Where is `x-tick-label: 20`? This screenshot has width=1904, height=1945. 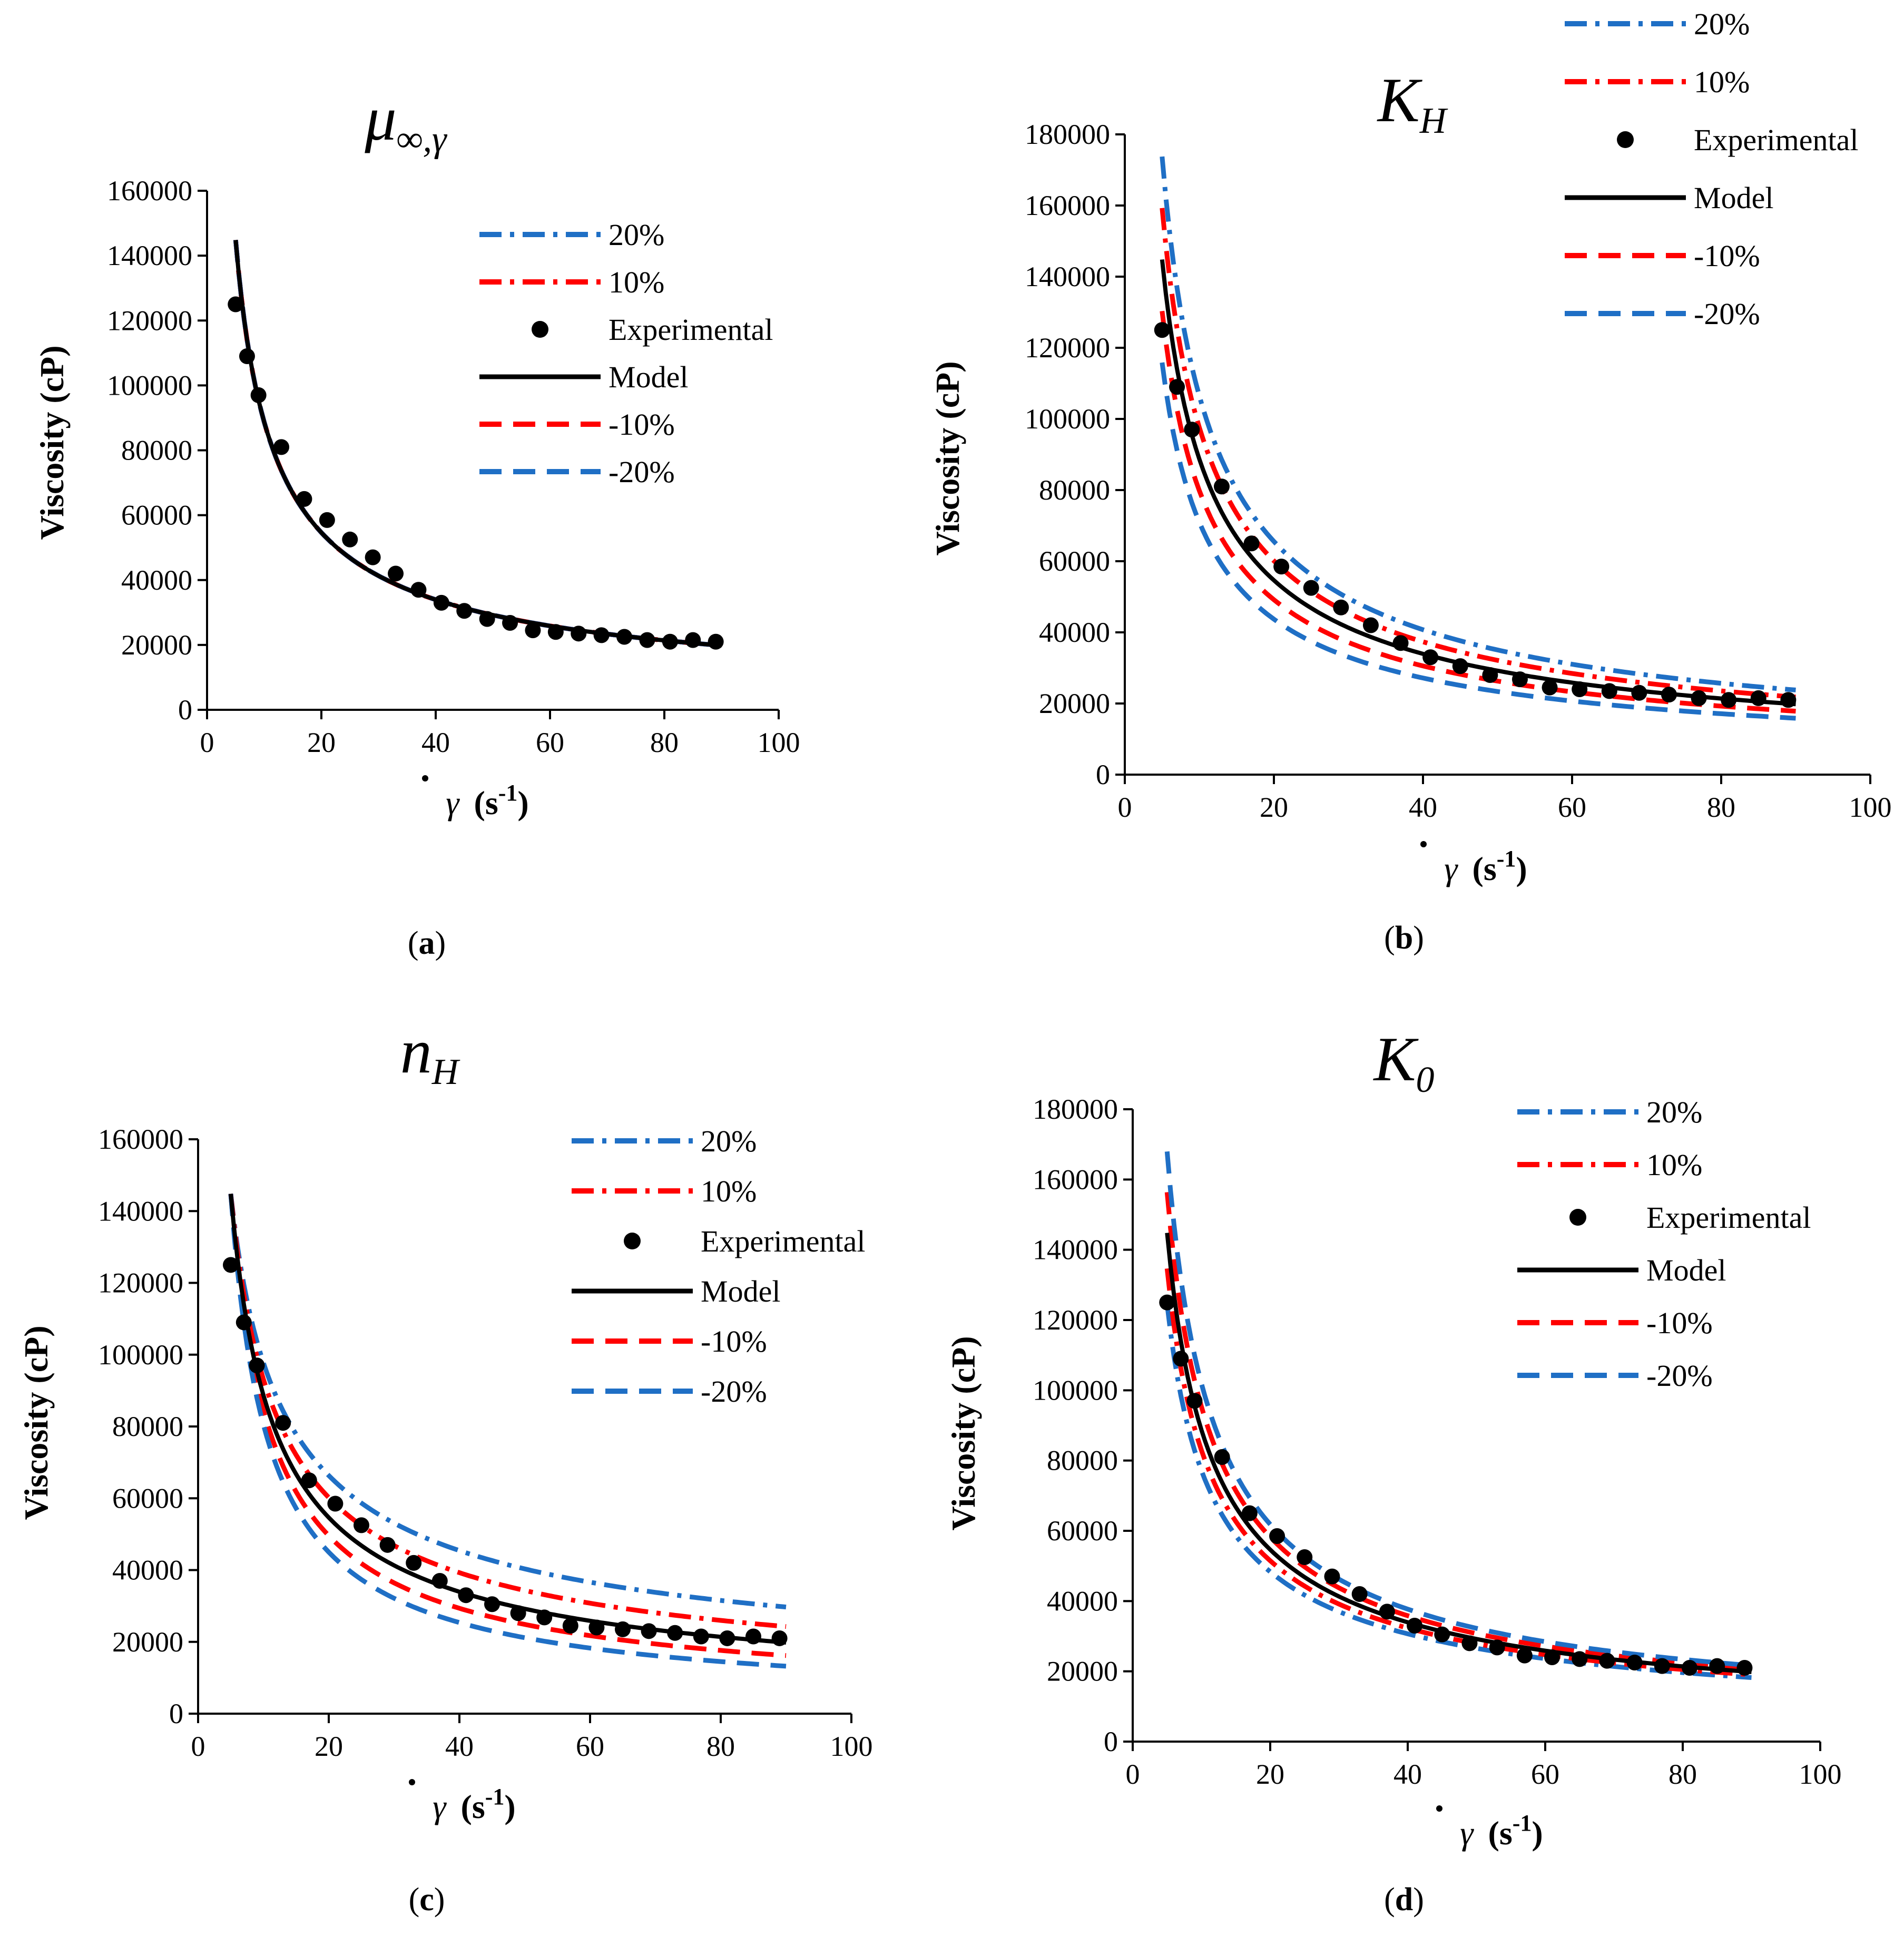
x-tick-label: 20 is located at coordinates (321, 742).